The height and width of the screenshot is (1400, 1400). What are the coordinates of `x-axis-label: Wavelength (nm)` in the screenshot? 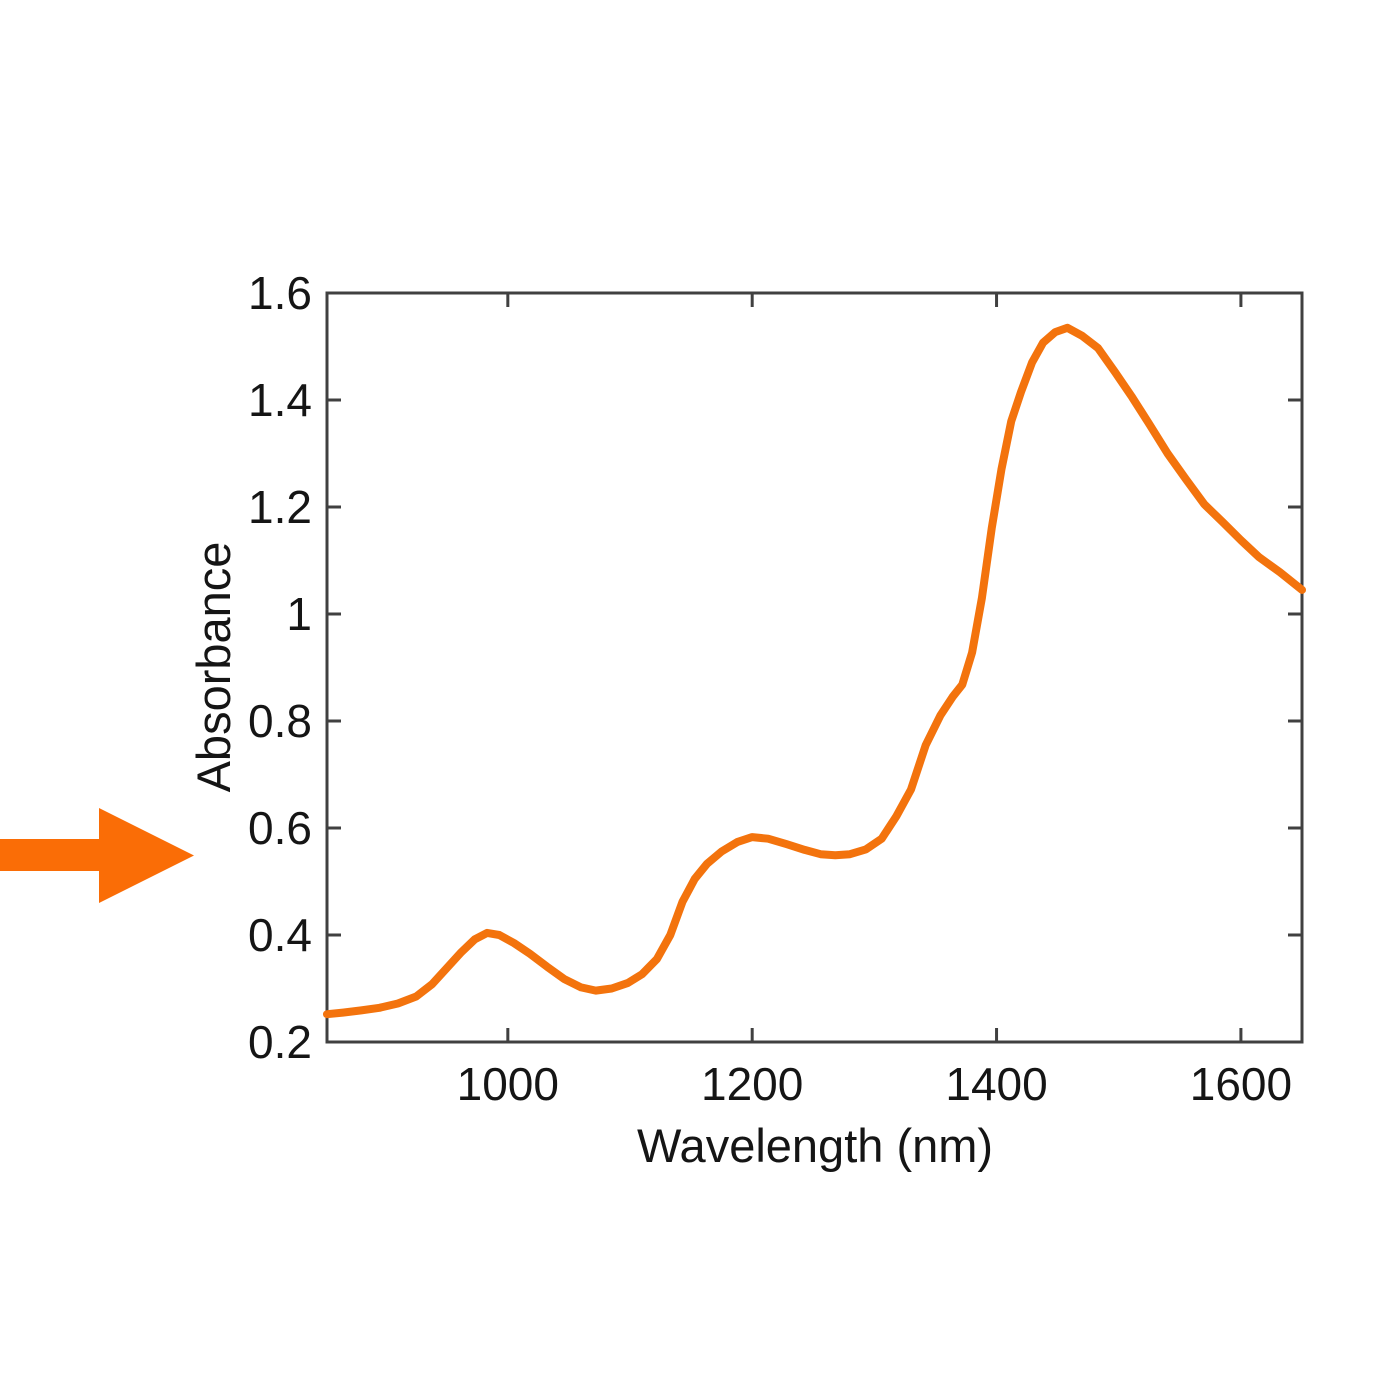 It's located at (815, 1145).